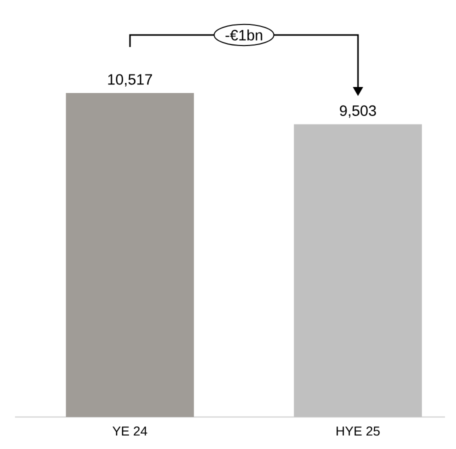 The height and width of the screenshot is (449, 456). Describe the element at coordinates (358, 111) in the screenshot. I see `data-label: 9,503` at that location.